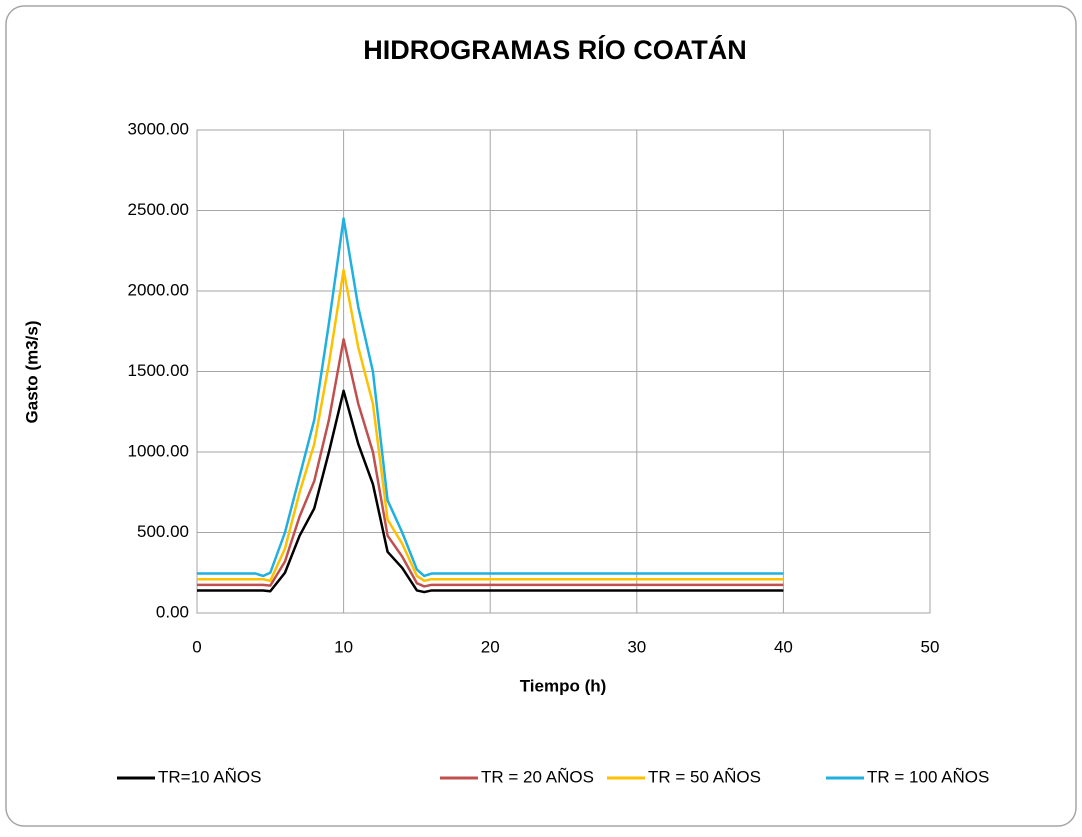  What do you see at coordinates (172, 611) in the screenshot?
I see `y-tick-label: 0.00` at bounding box center [172, 611].